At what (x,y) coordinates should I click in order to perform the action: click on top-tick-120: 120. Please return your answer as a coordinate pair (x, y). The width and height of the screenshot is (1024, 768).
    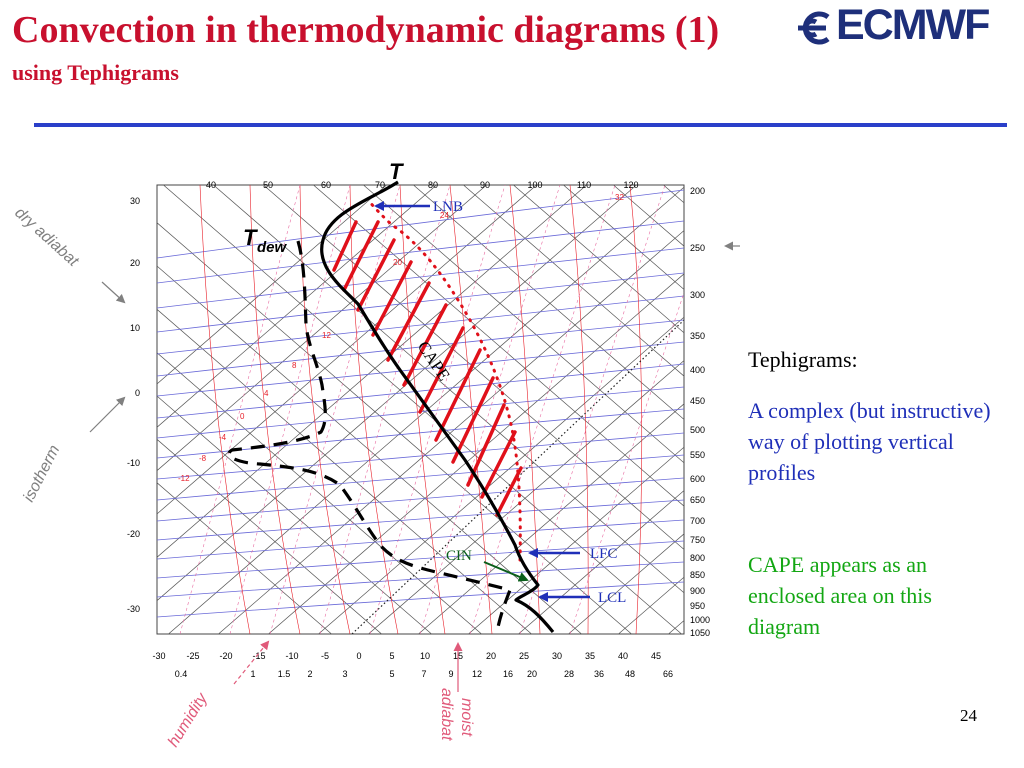
    Looking at the image, I should click on (630, 185).